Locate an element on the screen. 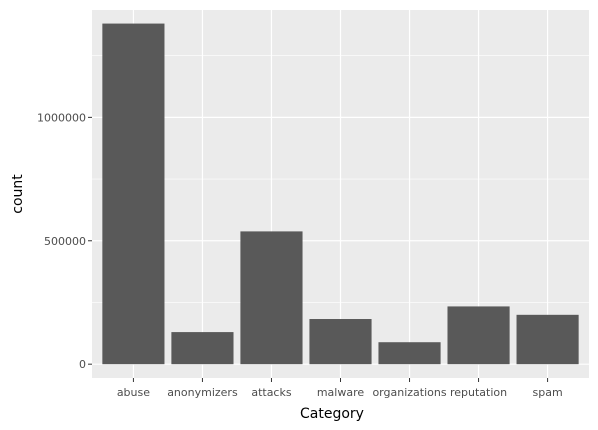 The image size is (598, 430). bar-attacks is located at coordinates (271, 298).